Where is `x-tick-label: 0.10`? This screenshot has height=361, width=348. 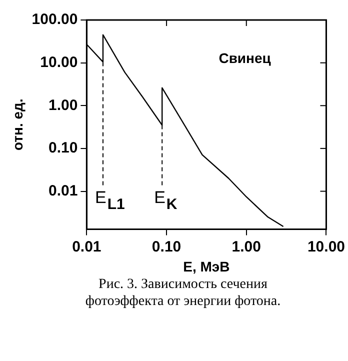 x-tick-label: 0.10 is located at coordinates (167, 247).